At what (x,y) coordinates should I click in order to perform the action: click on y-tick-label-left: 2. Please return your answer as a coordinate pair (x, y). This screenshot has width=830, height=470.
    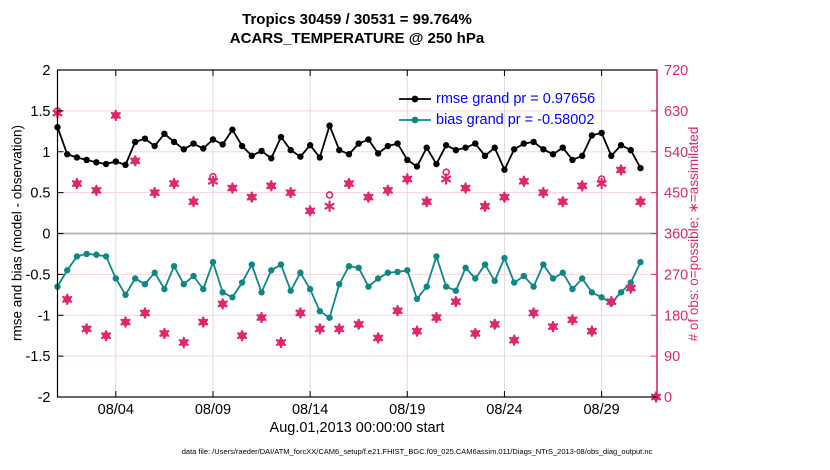
    Looking at the image, I should click on (46, 71).